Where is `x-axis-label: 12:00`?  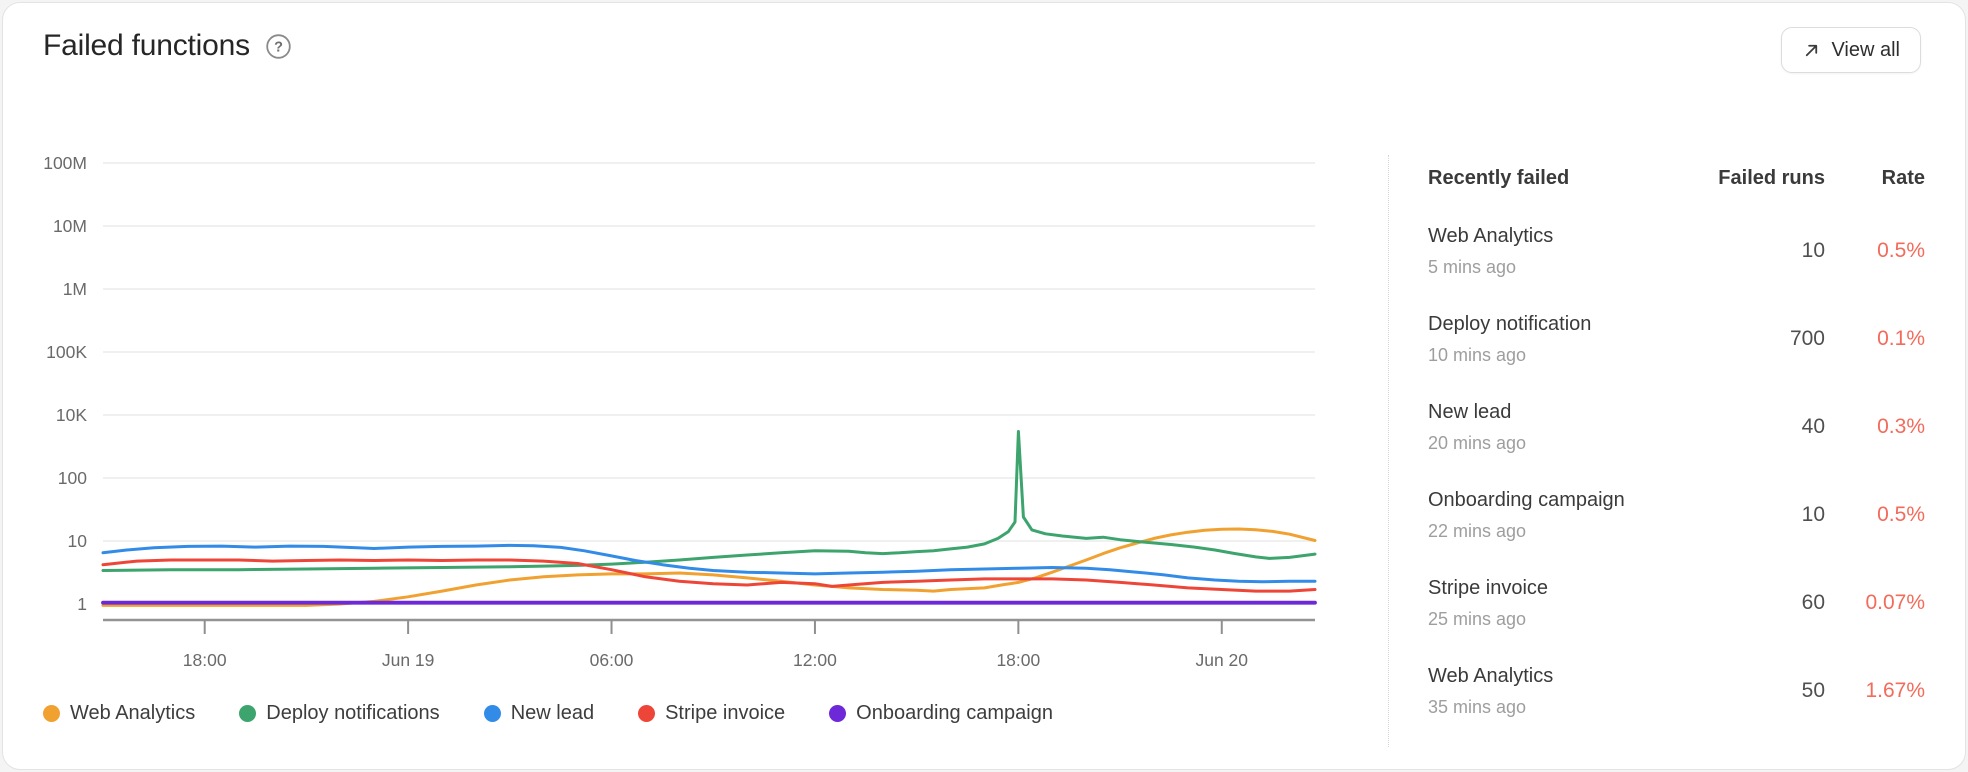
x-axis-label: 12:00 is located at coordinates (815, 660).